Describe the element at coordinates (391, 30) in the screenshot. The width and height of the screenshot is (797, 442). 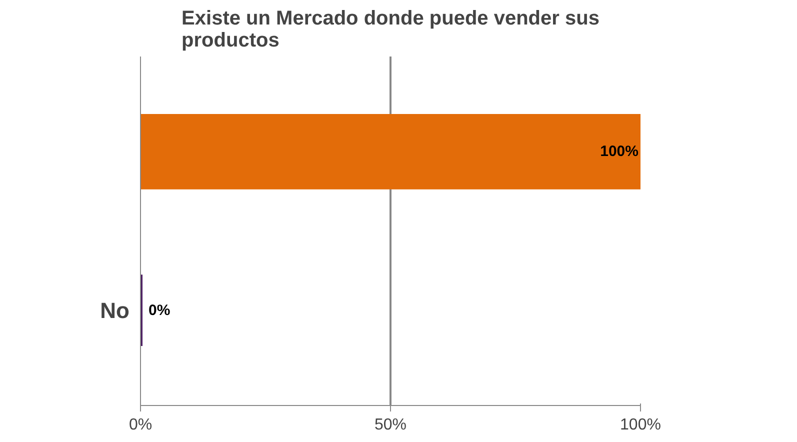
I see `chart-title: Existe un Mercado donde puede vender sus productos` at that location.